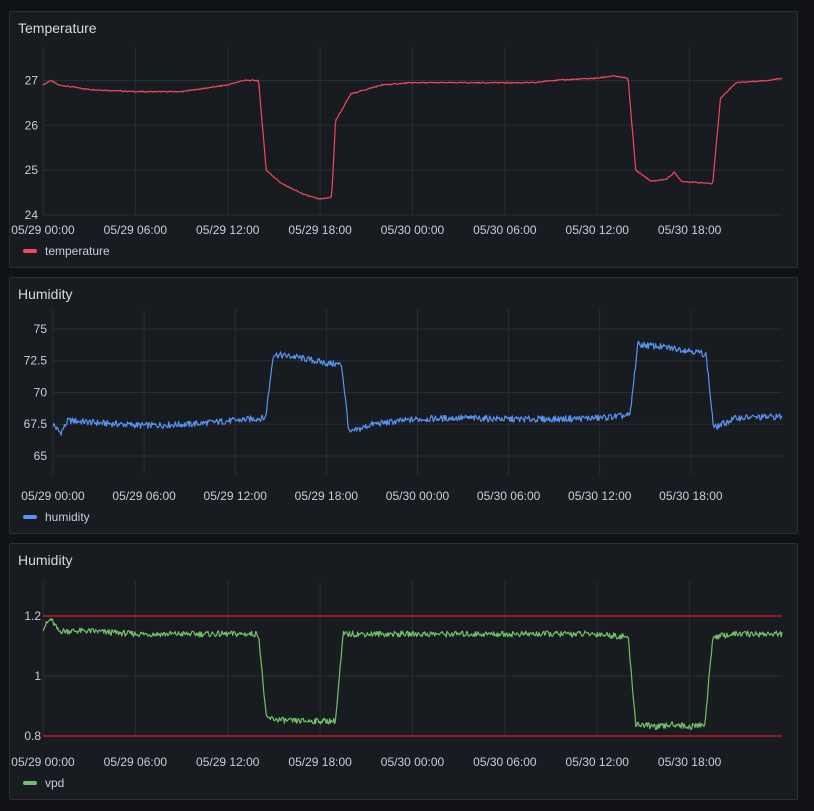  I want to click on legend: temperature, so click(66, 251).